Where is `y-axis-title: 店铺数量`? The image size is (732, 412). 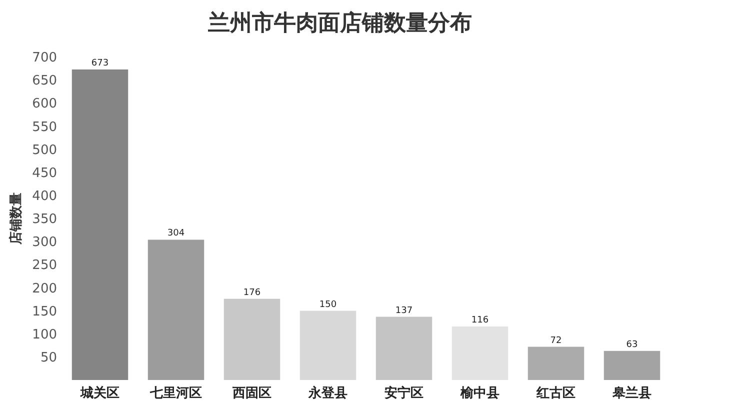 y-axis-title: 店铺数量 is located at coordinates (16, 219).